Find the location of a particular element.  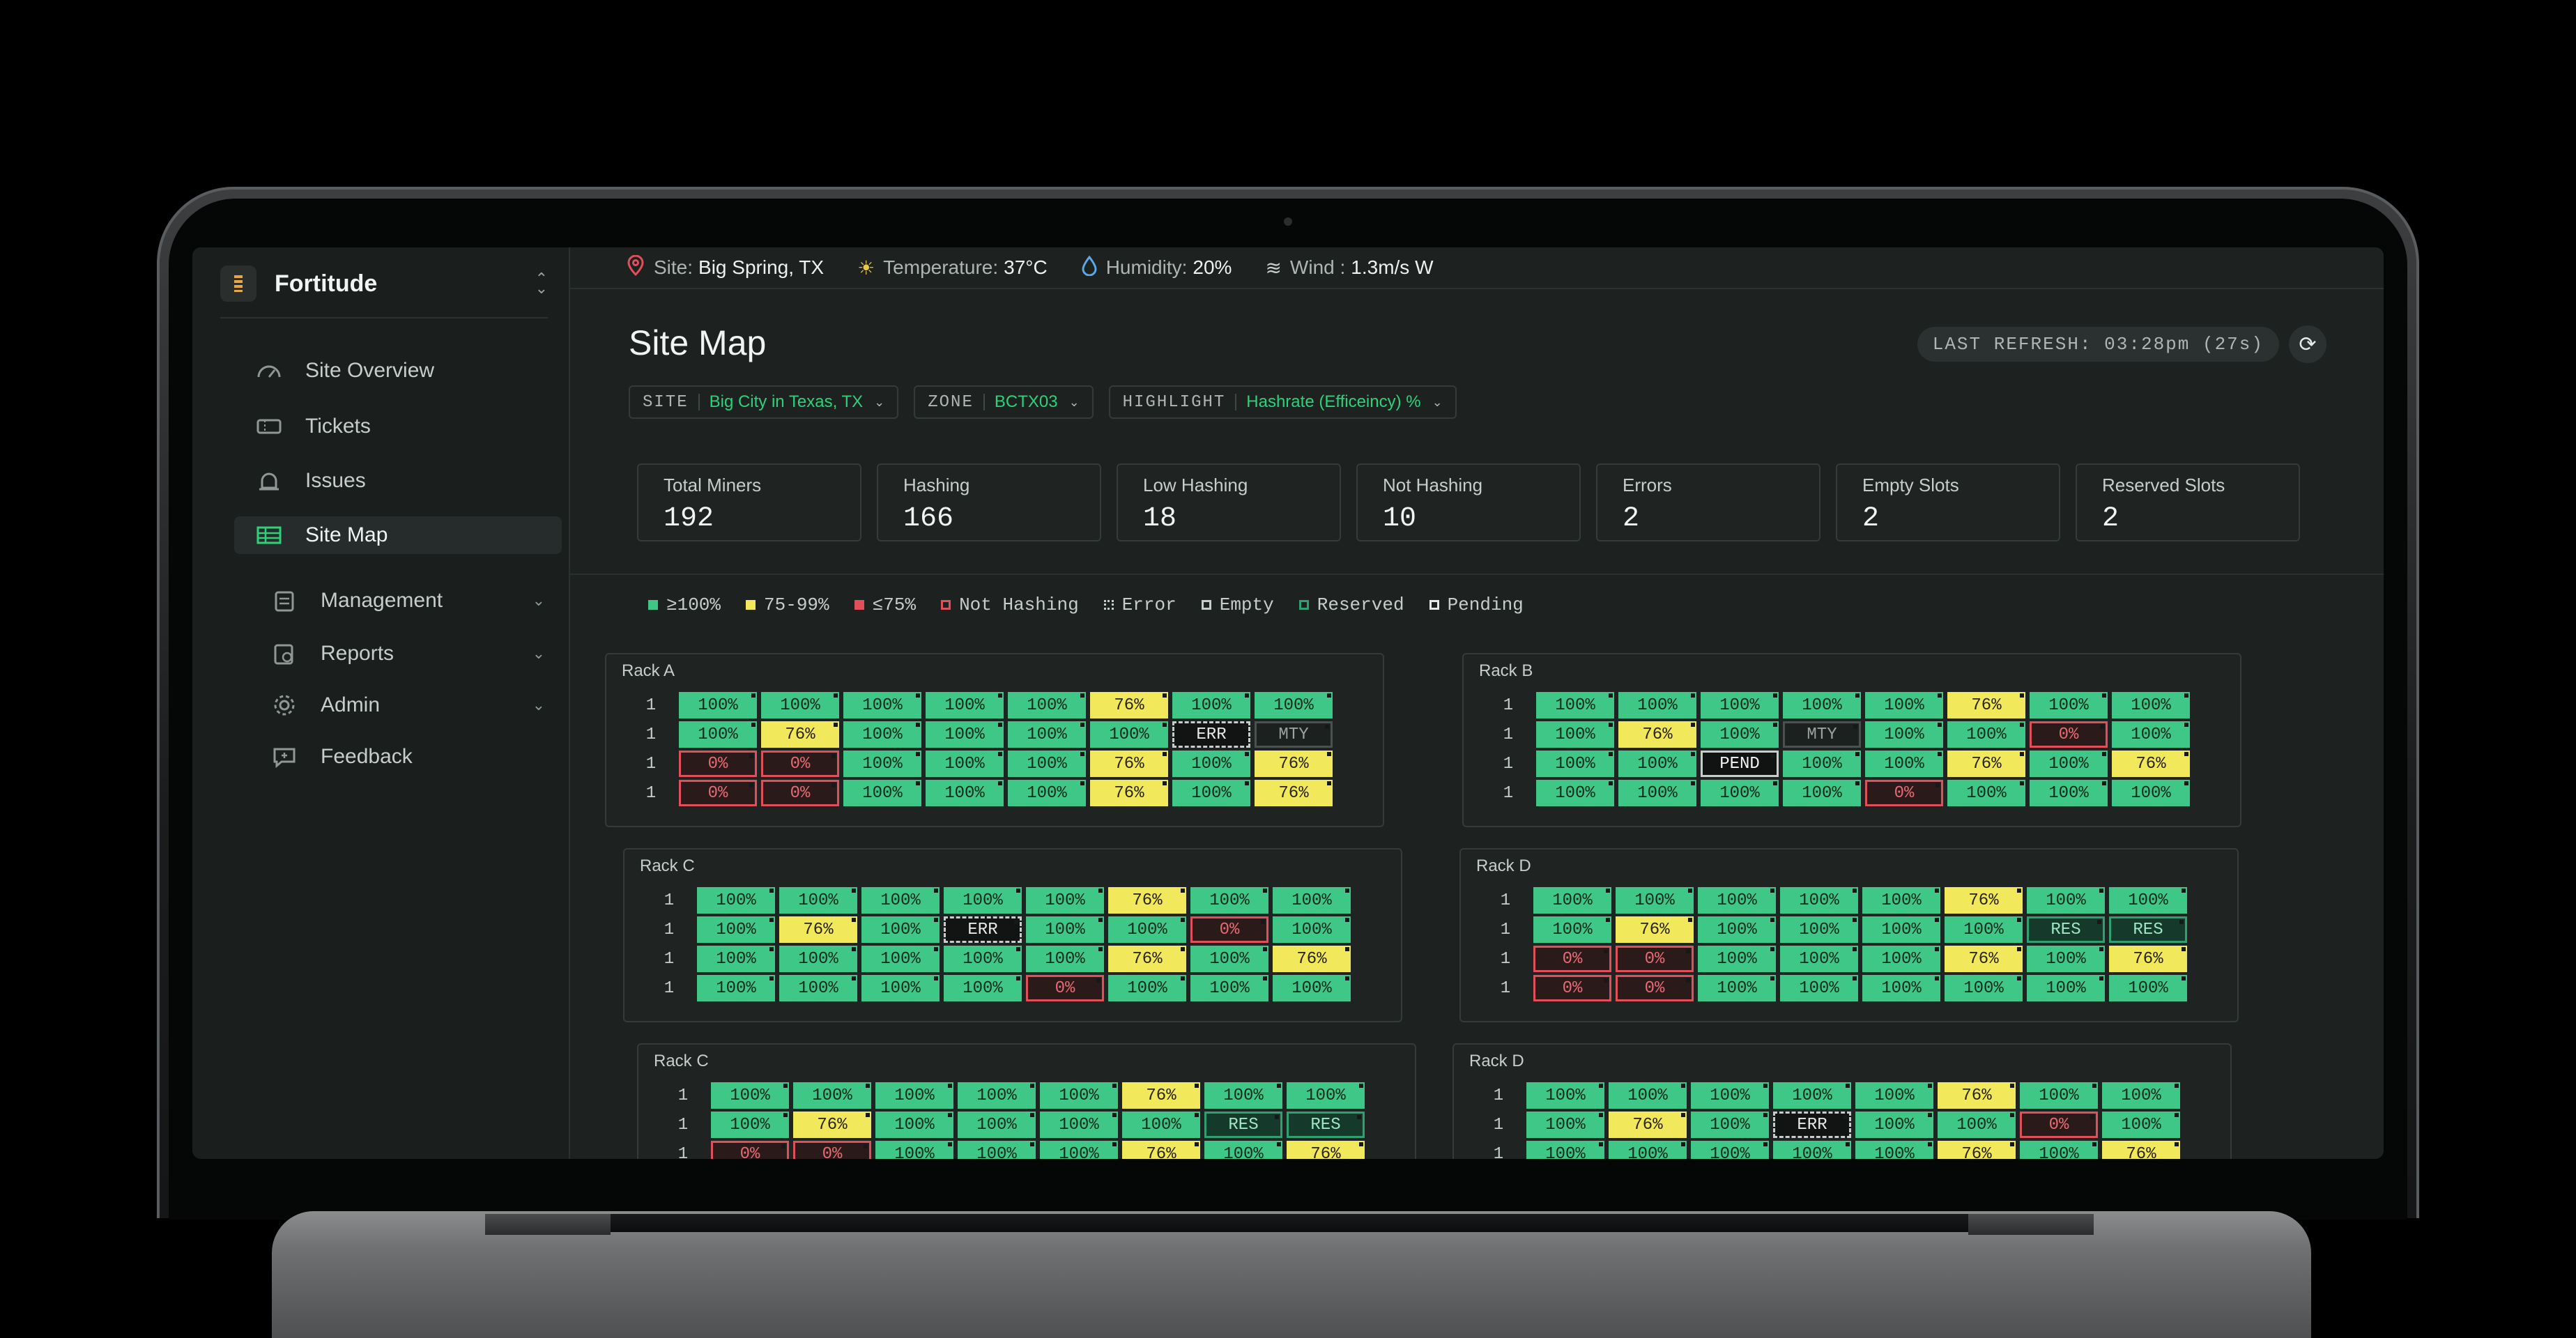

sidebar-item-site-map: Site Map is located at coordinates (398, 535).